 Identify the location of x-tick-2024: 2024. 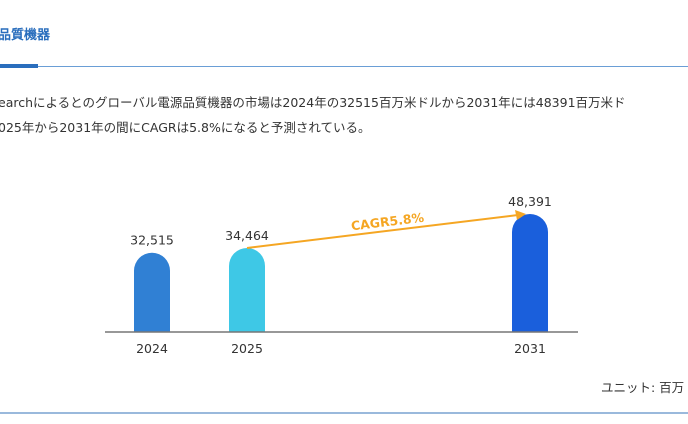
(152, 348).